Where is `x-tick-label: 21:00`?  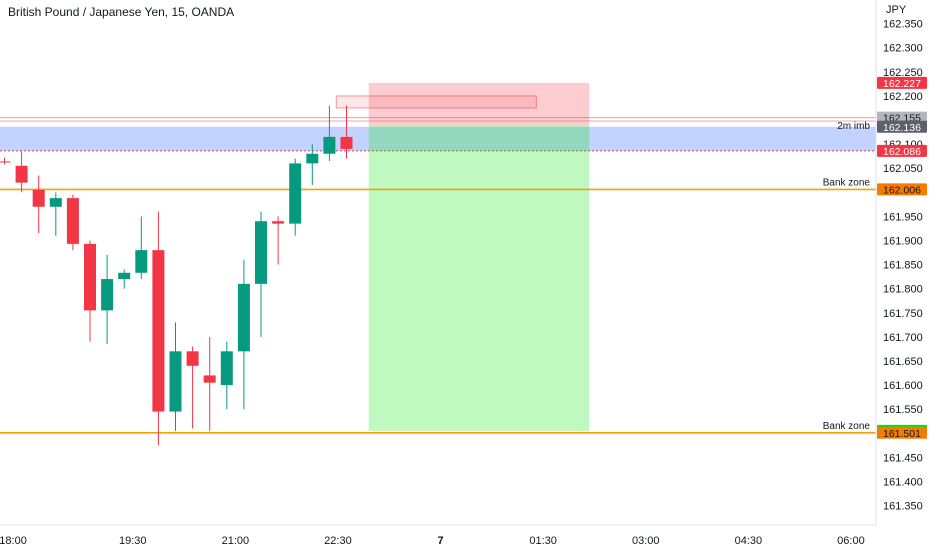
x-tick-label: 21:00 is located at coordinates (236, 541).